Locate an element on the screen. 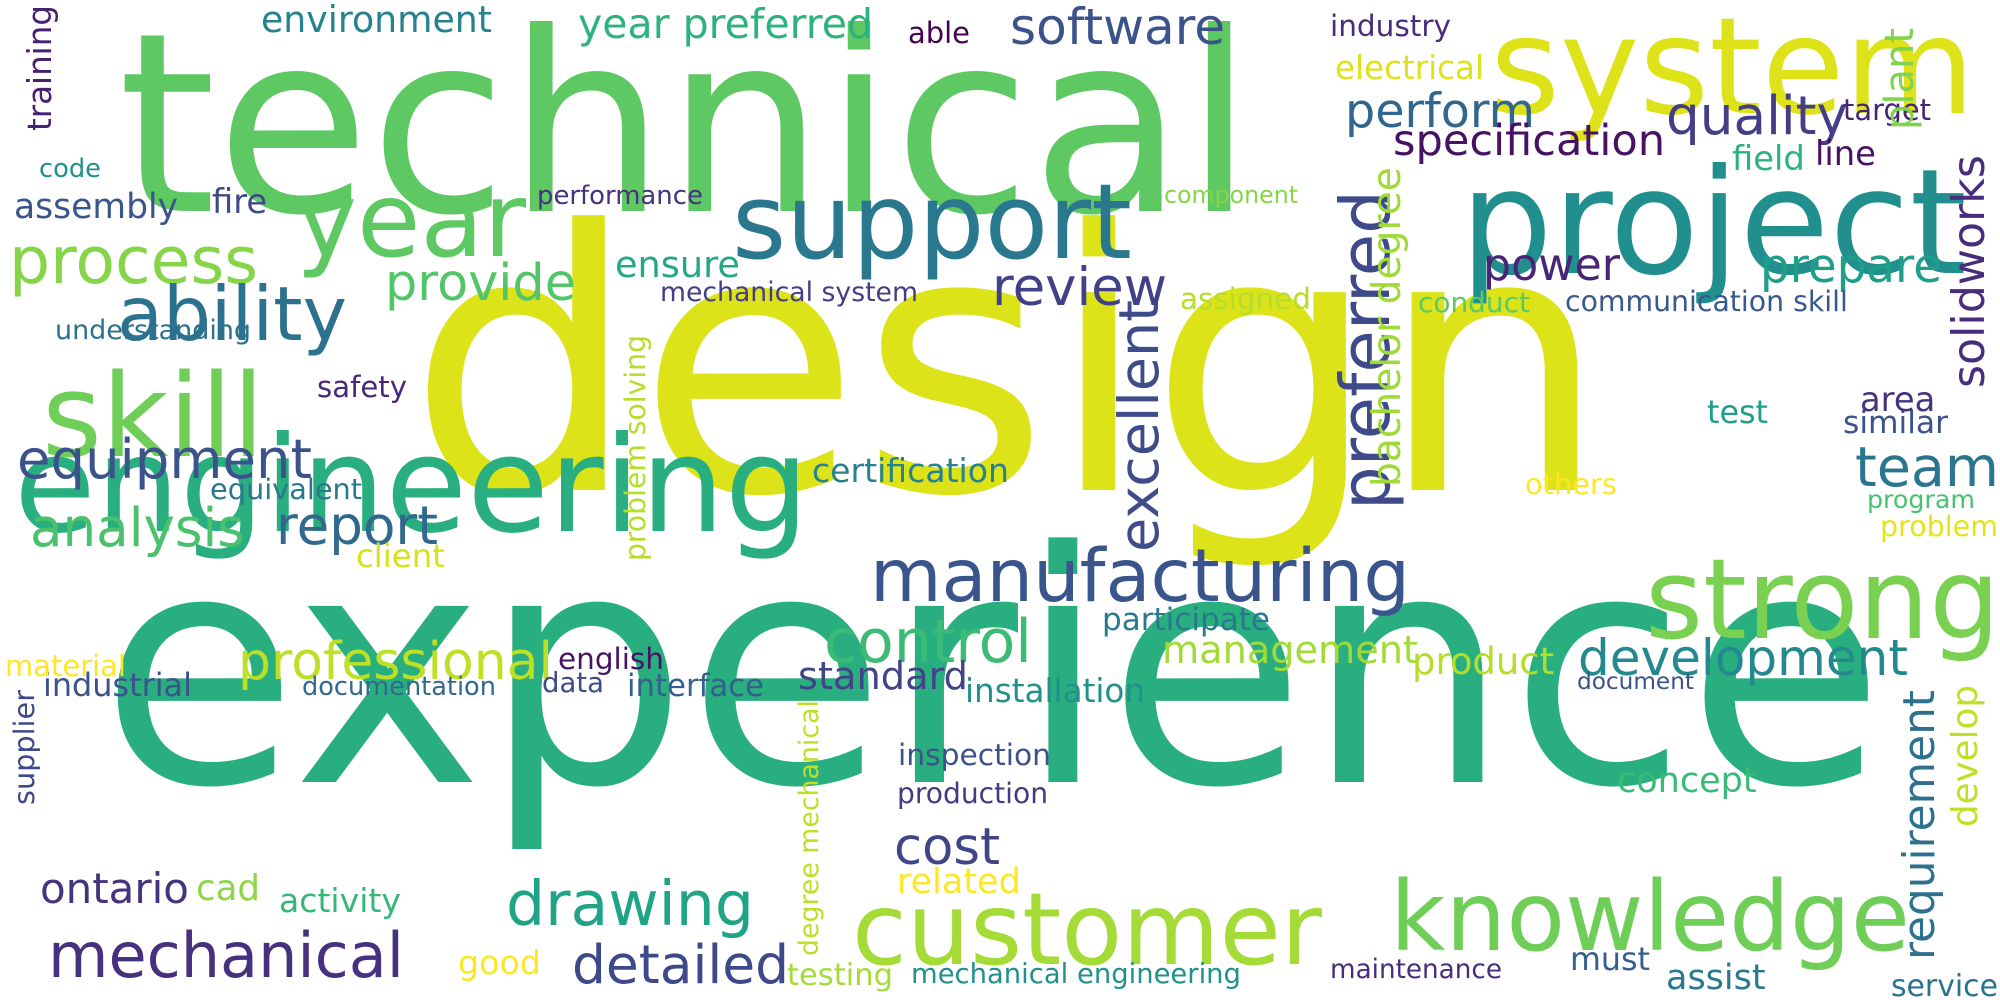  word-ensure: ensure is located at coordinates (677, 264).